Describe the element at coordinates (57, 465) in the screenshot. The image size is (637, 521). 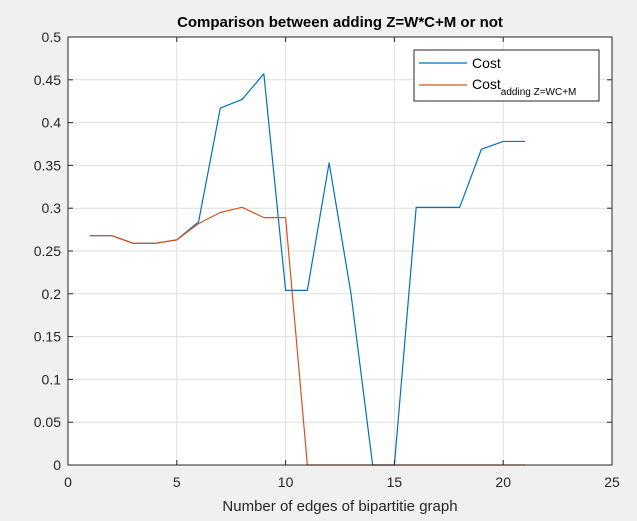
I see `y-tick-label: 0` at that location.